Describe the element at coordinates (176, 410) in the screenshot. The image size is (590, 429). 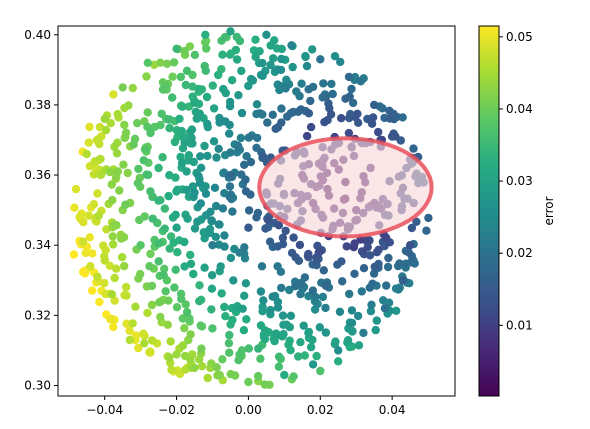
I see `x-tick-label: −0.02` at that location.